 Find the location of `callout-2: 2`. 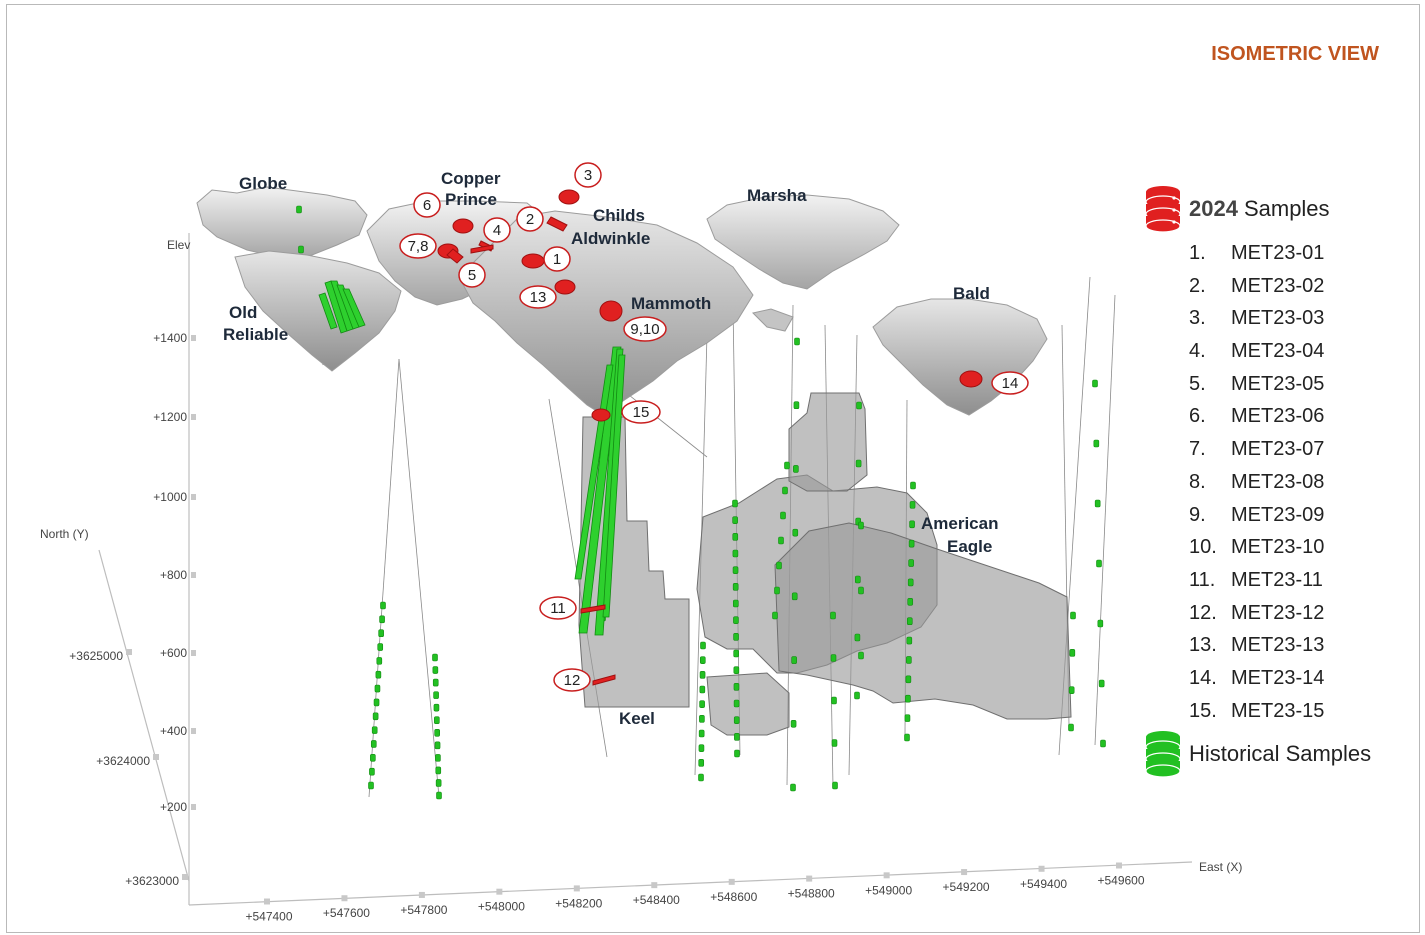

callout-2: 2 is located at coordinates (530, 219).